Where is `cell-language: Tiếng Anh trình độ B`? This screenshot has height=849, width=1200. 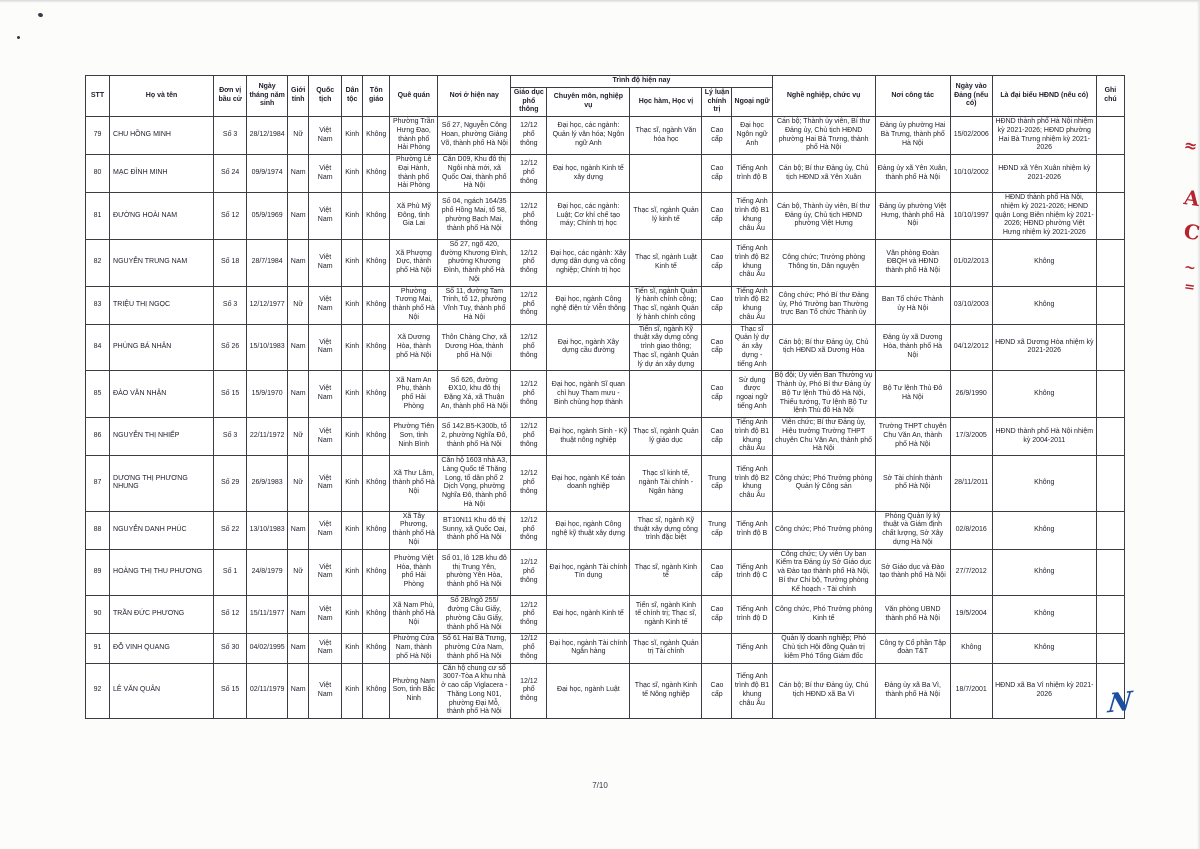
cell-language: Tiếng Anh trình độ B is located at coordinates (752, 530).